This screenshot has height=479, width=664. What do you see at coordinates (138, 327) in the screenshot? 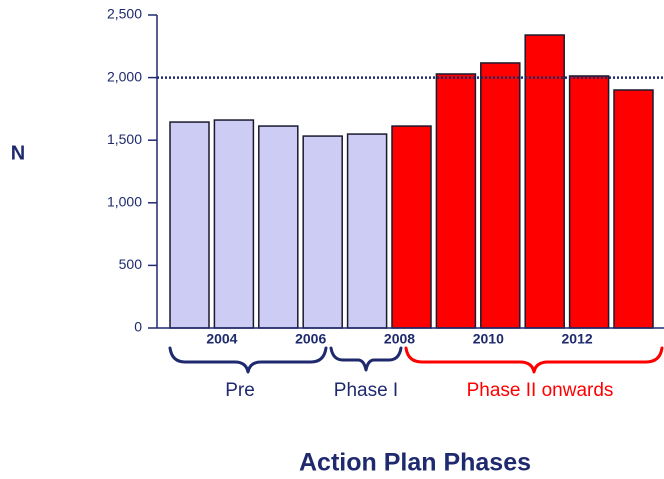
I see `y-tick-label: 0` at bounding box center [138, 327].